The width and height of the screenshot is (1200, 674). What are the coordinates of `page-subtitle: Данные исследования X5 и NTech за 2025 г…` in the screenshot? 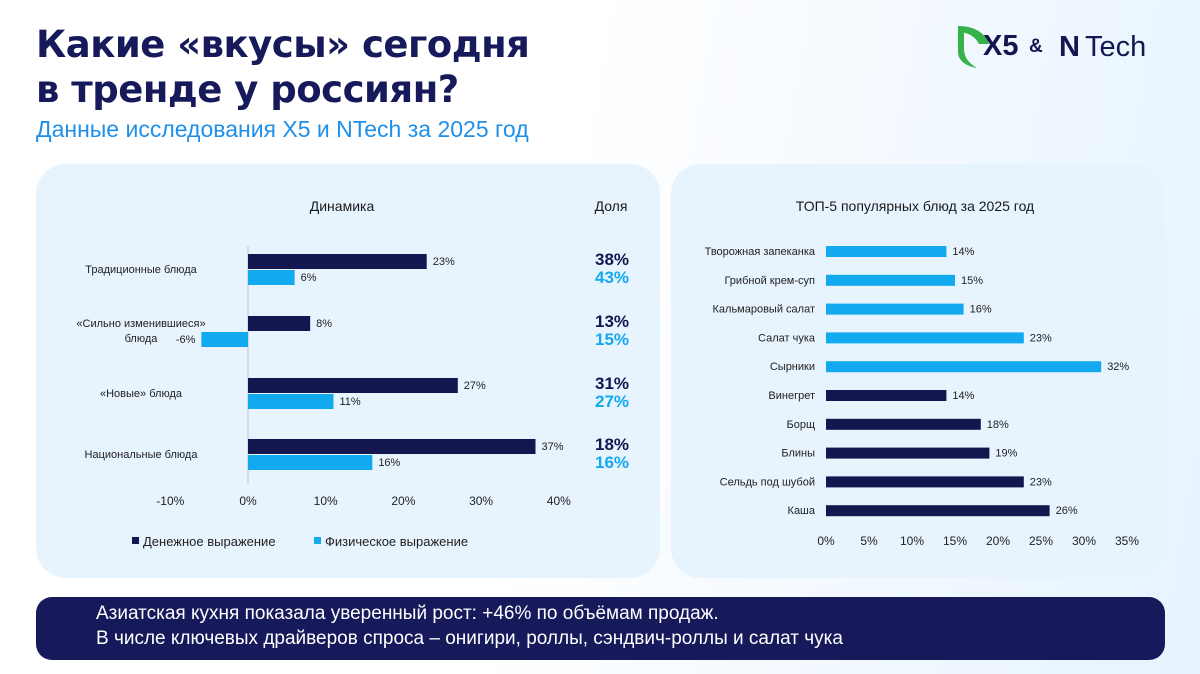 It's located at (282, 129).